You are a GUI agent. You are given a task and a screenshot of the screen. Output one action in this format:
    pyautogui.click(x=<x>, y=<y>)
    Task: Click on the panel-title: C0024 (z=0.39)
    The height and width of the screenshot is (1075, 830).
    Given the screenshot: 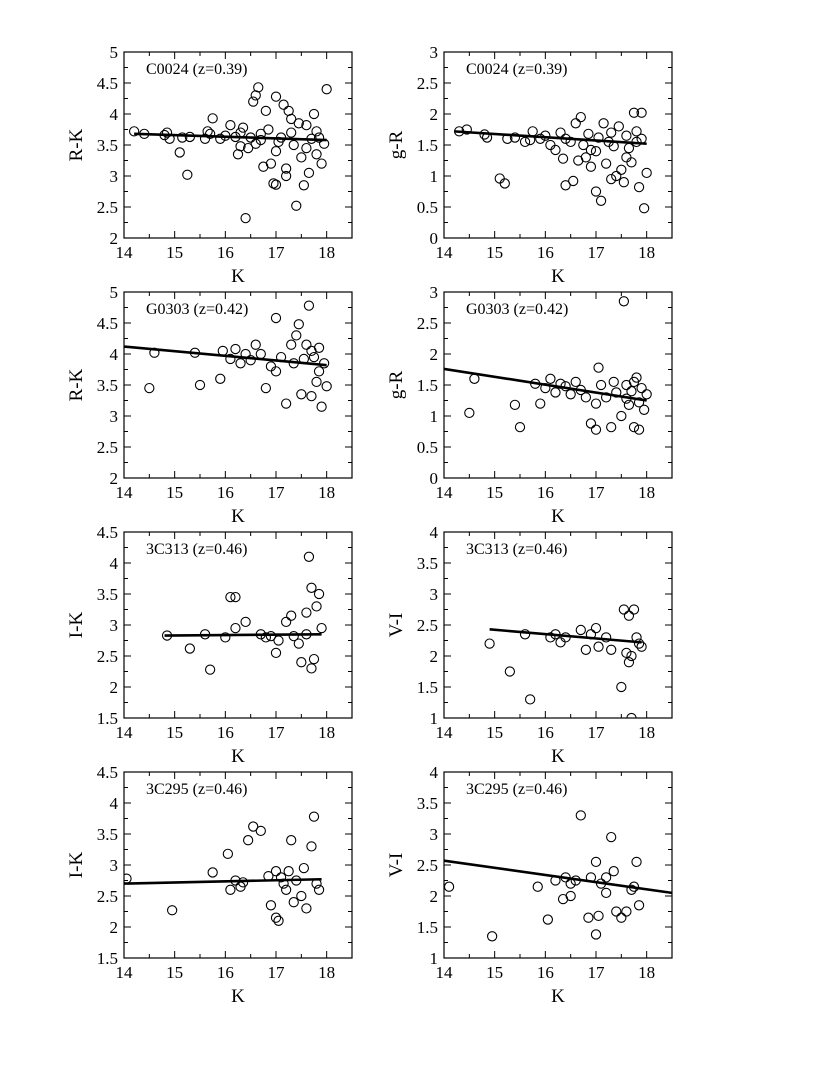 What is the action you would take?
    pyautogui.click(x=196, y=69)
    